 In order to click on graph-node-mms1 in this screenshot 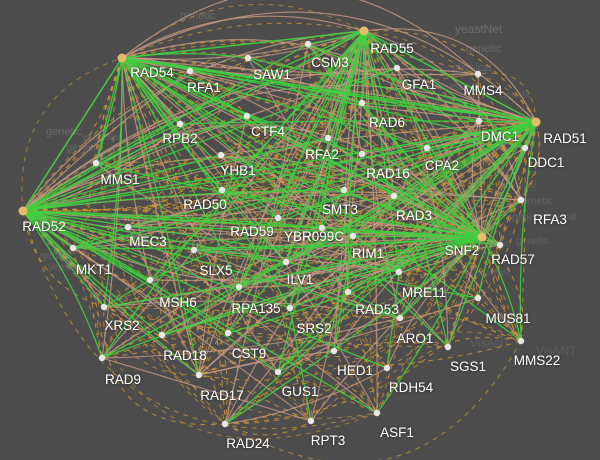, I will do `click(96, 163)`.